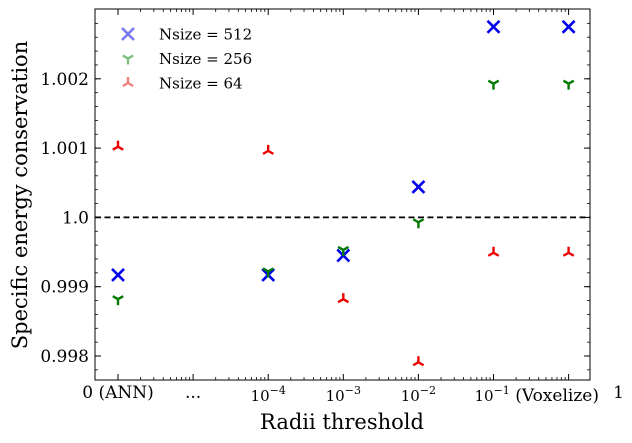  What do you see at coordinates (75, 218) in the screenshot?
I see `y-tick-label: 1.0` at bounding box center [75, 218].